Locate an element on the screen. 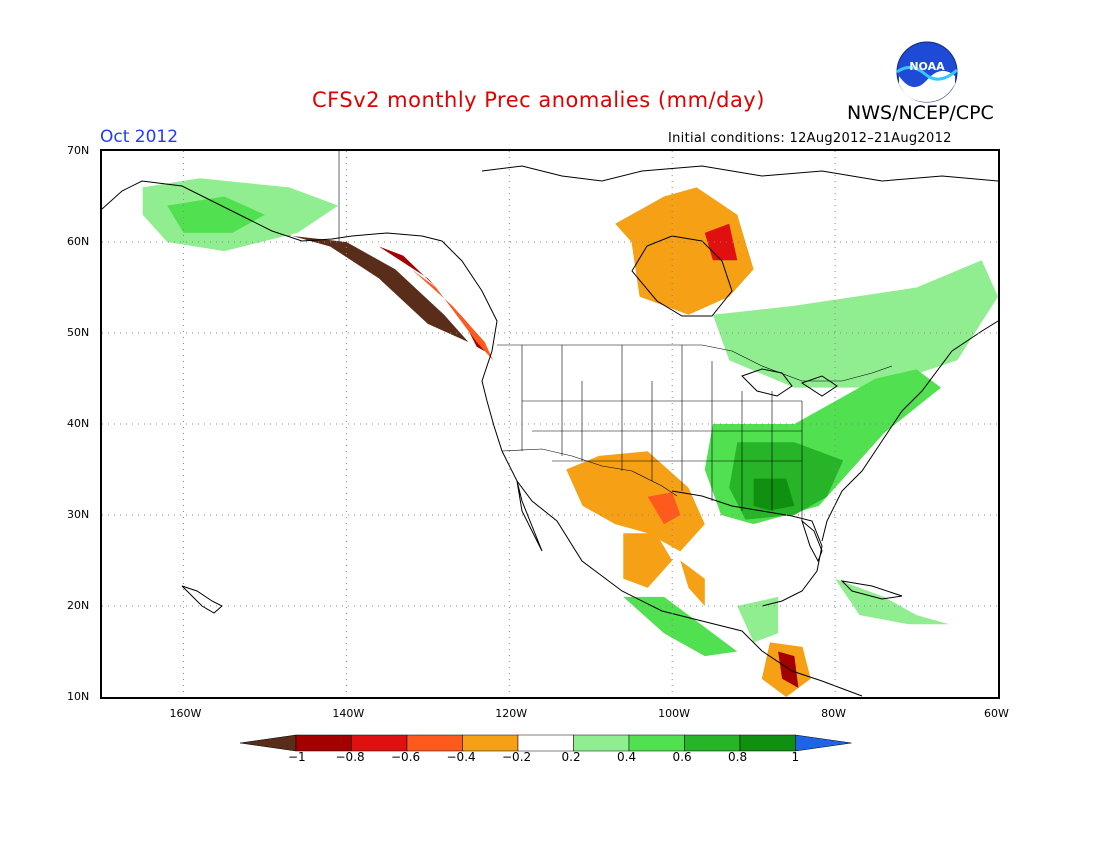 The height and width of the screenshot is (850, 1100). anomaly-bc-coast-red is located at coordinates (431, 299).